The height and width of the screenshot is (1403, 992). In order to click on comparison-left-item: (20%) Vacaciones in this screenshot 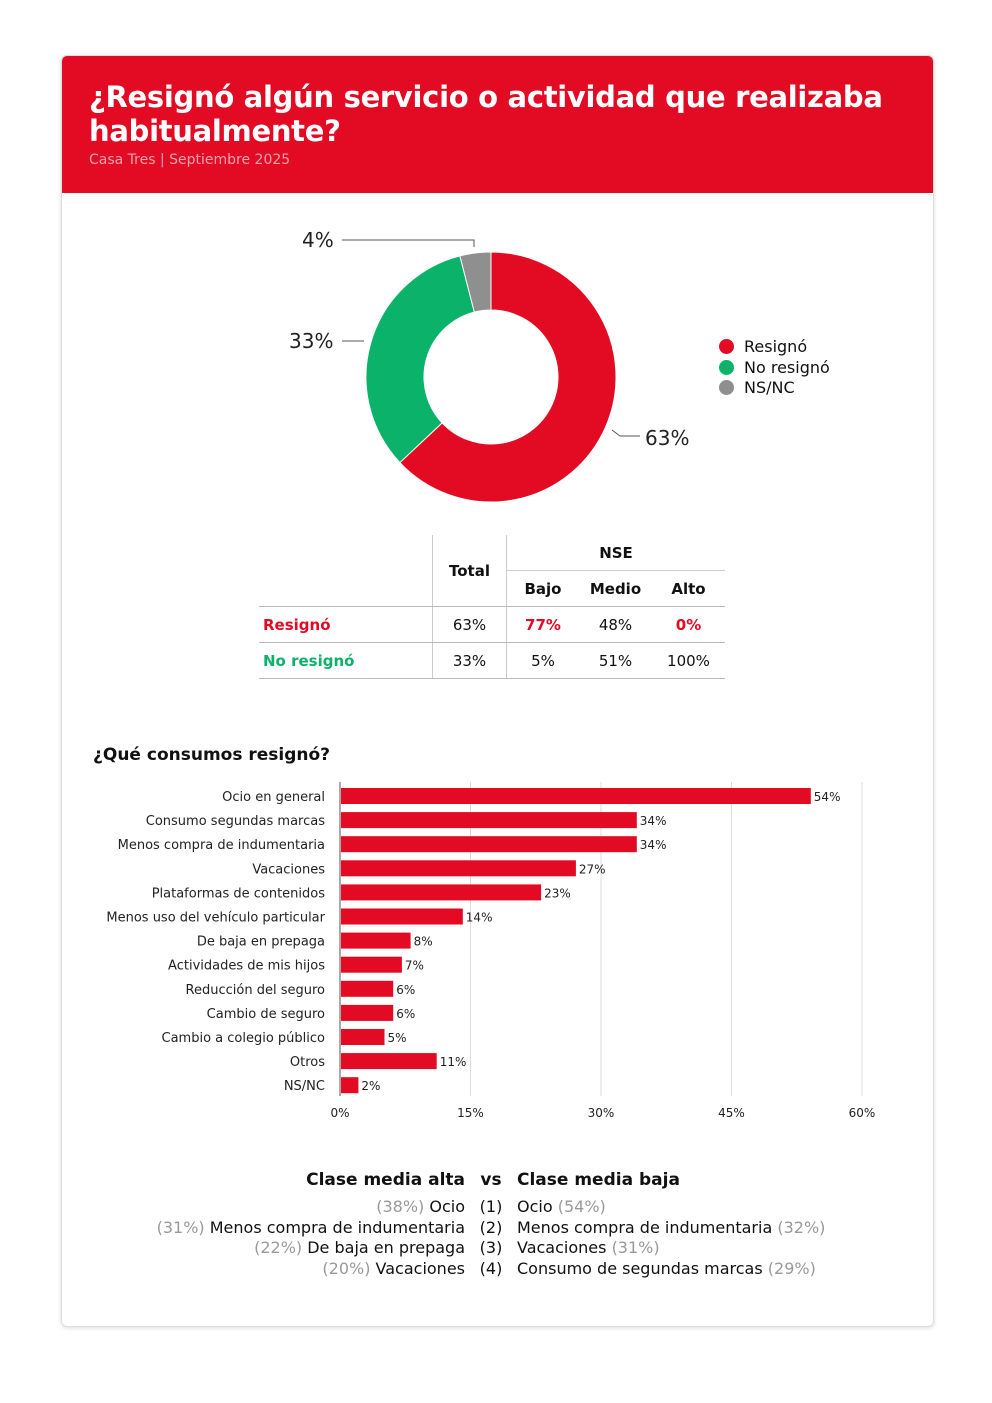, I will do `click(393, 1268)`.